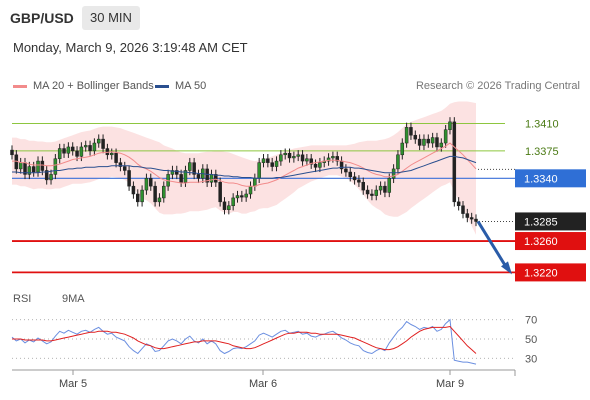 This screenshot has height=400, width=590. Describe the element at coordinates (295, 19) in the screenshot. I see `header-bar: GBP/USD 30 MIN` at that location.